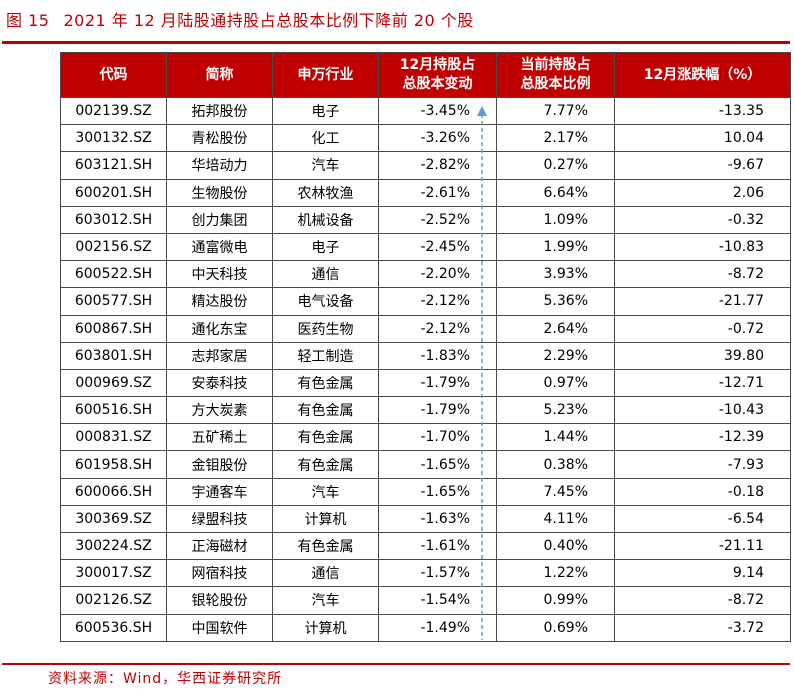 The image size is (794, 692). I want to click on code-cell: 600577.SH, so click(113, 301).